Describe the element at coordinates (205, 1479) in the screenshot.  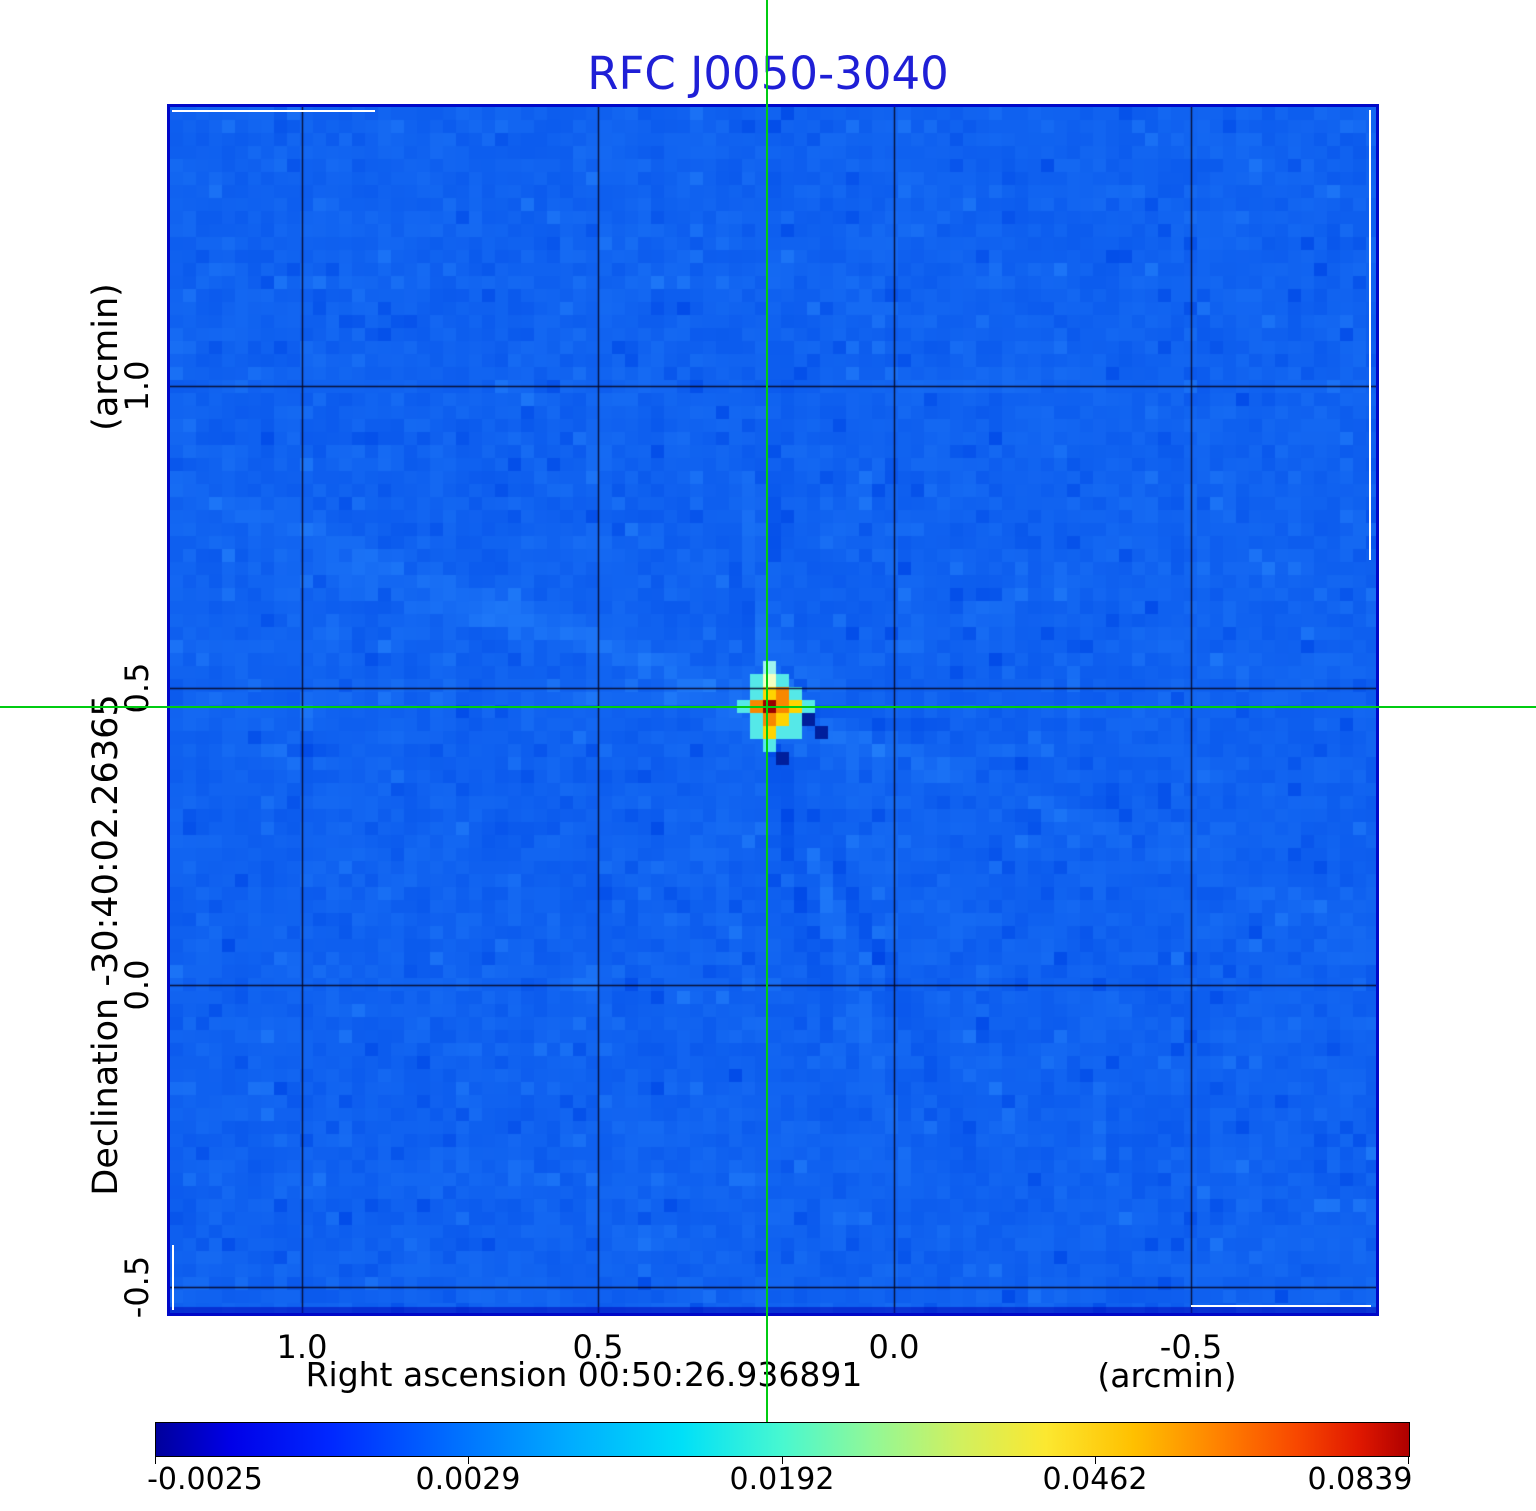
I see `colorbar-tick-label: -0.0025` at that location.